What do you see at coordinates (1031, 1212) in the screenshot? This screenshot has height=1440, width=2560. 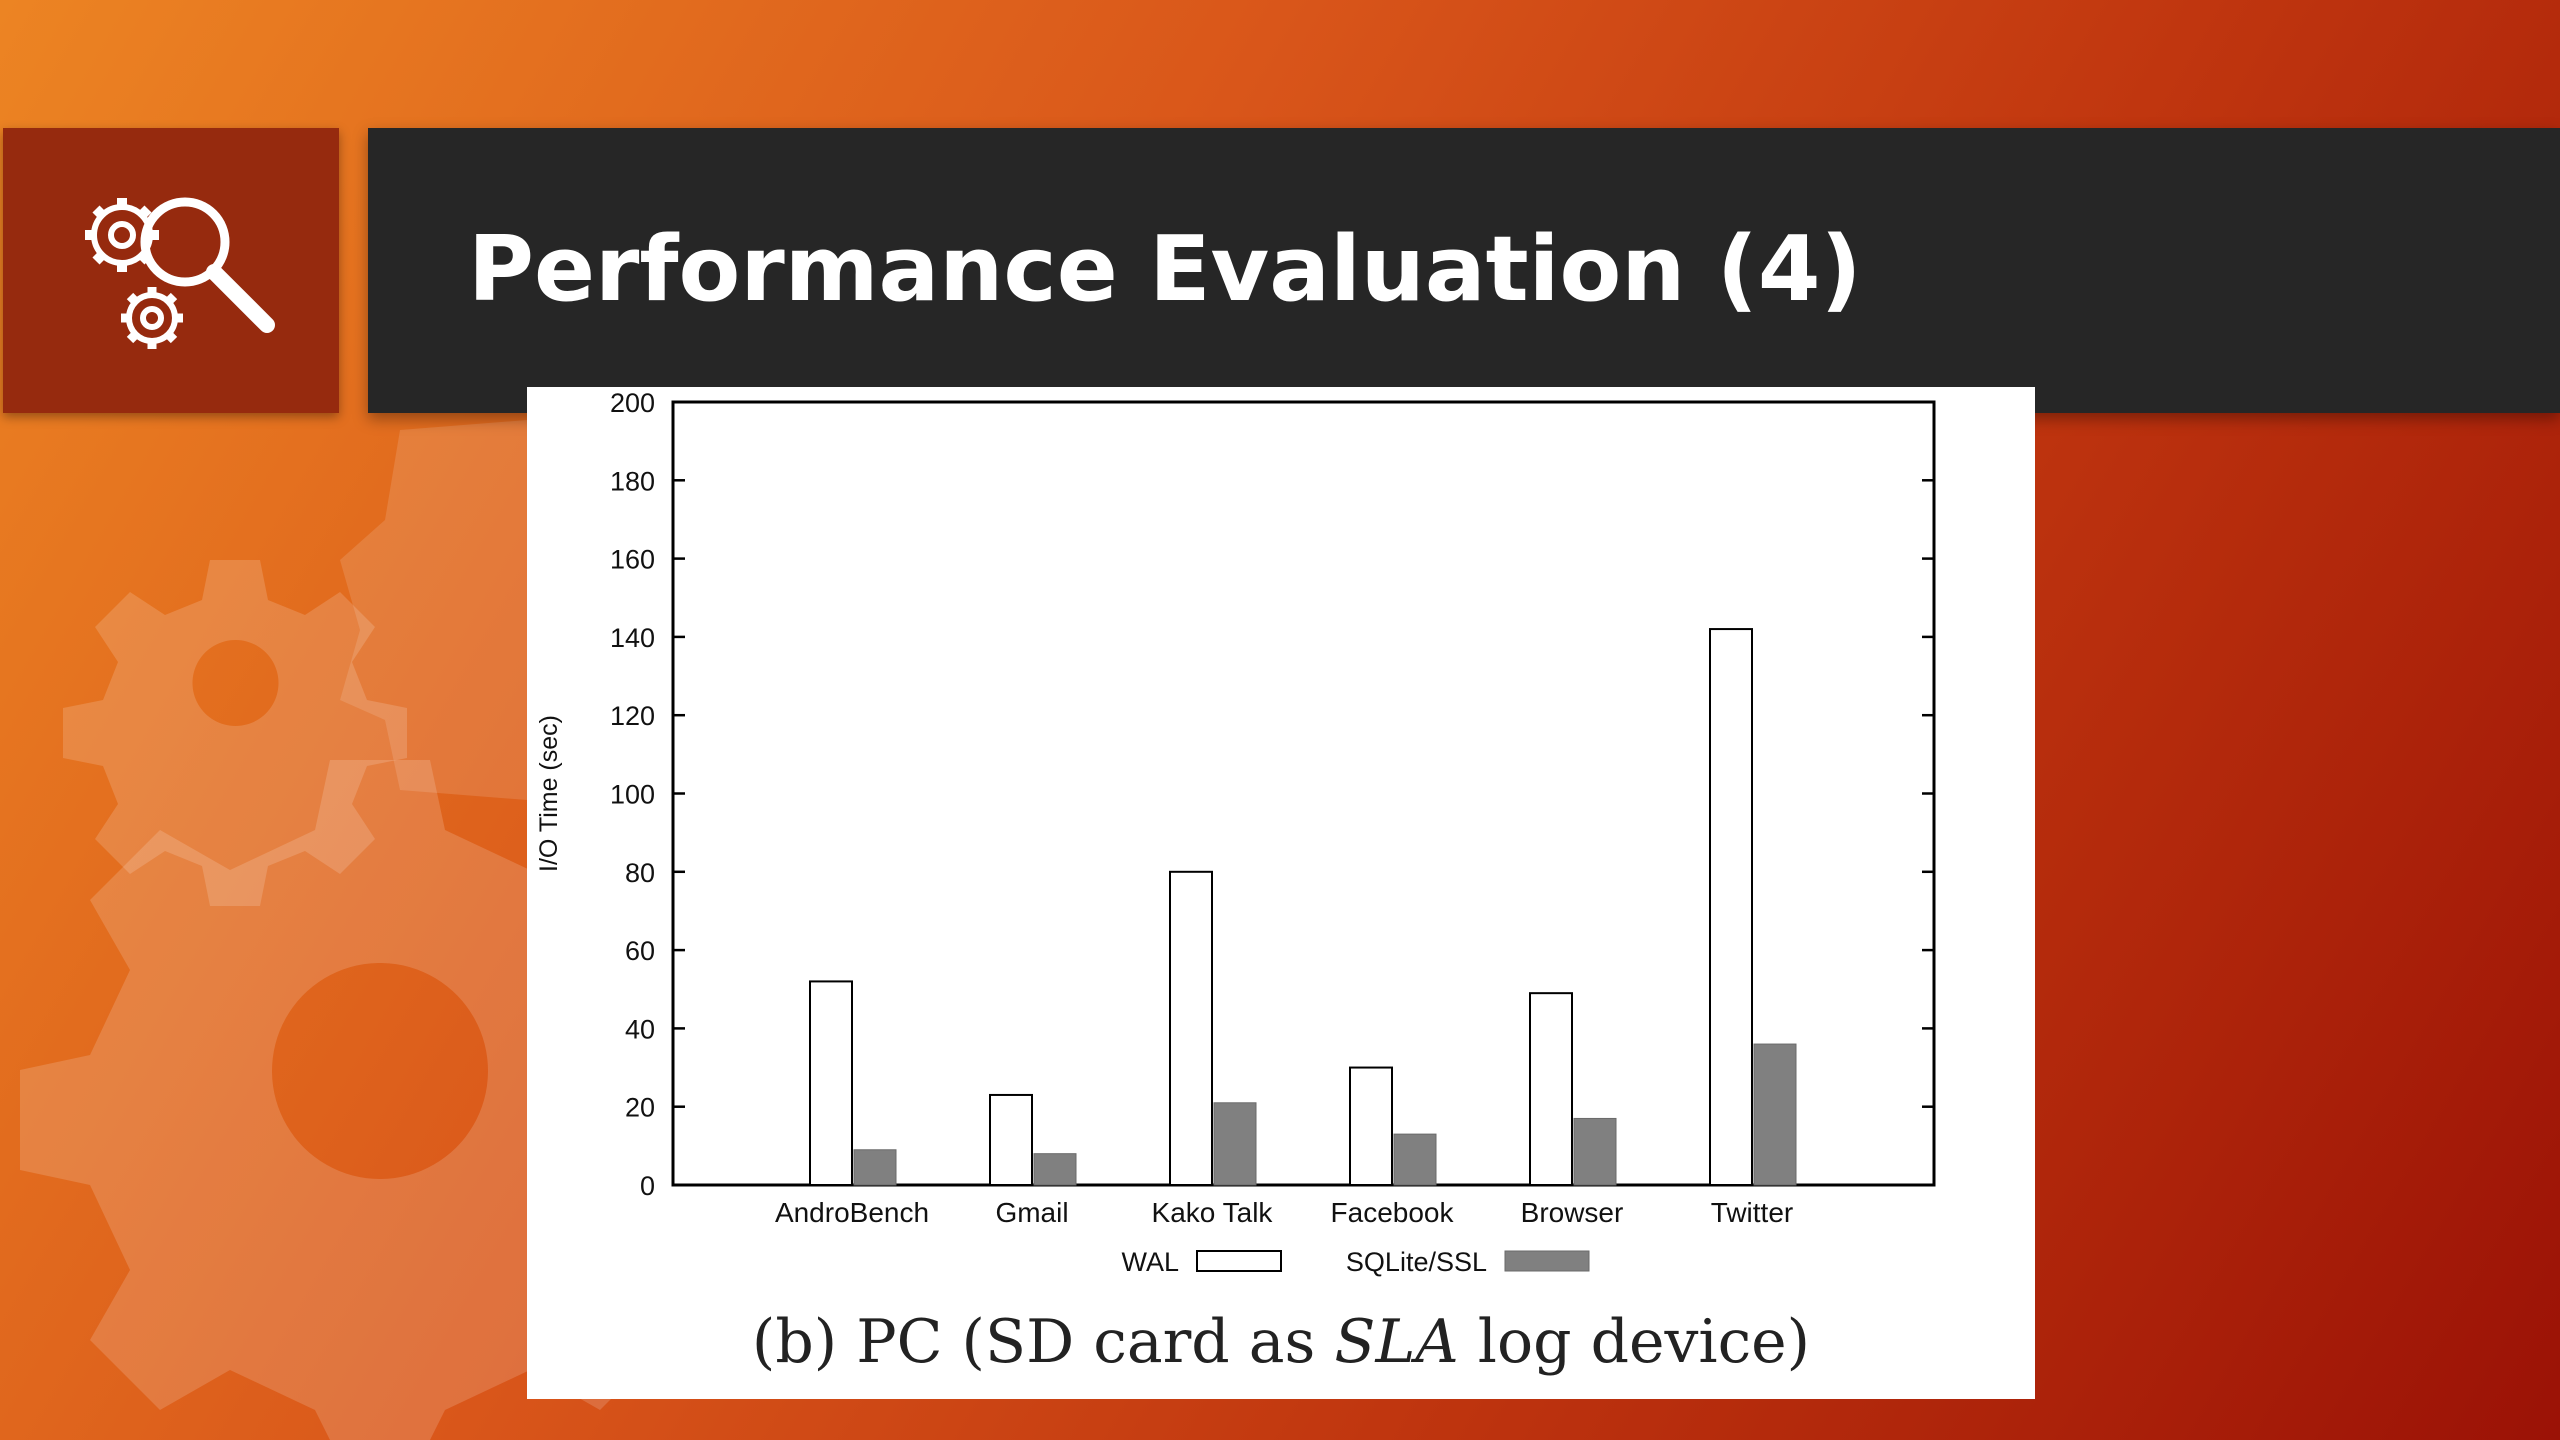 I see `x-tick-label: Gmail` at bounding box center [1031, 1212].